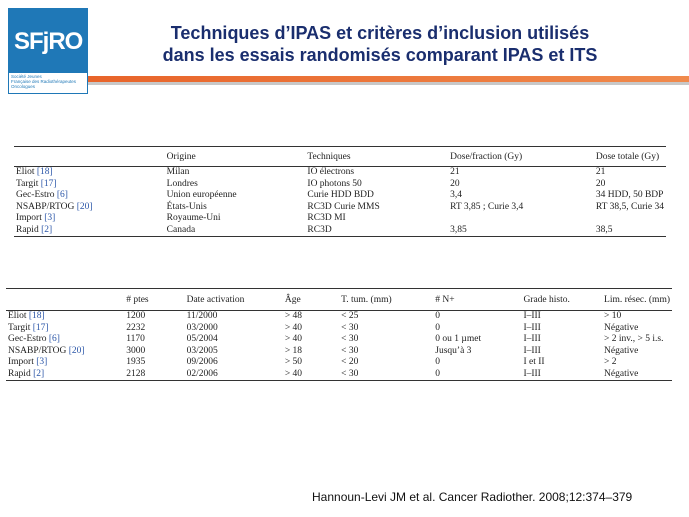  I want to click on cell-technique: IO électrons, so click(331, 172).